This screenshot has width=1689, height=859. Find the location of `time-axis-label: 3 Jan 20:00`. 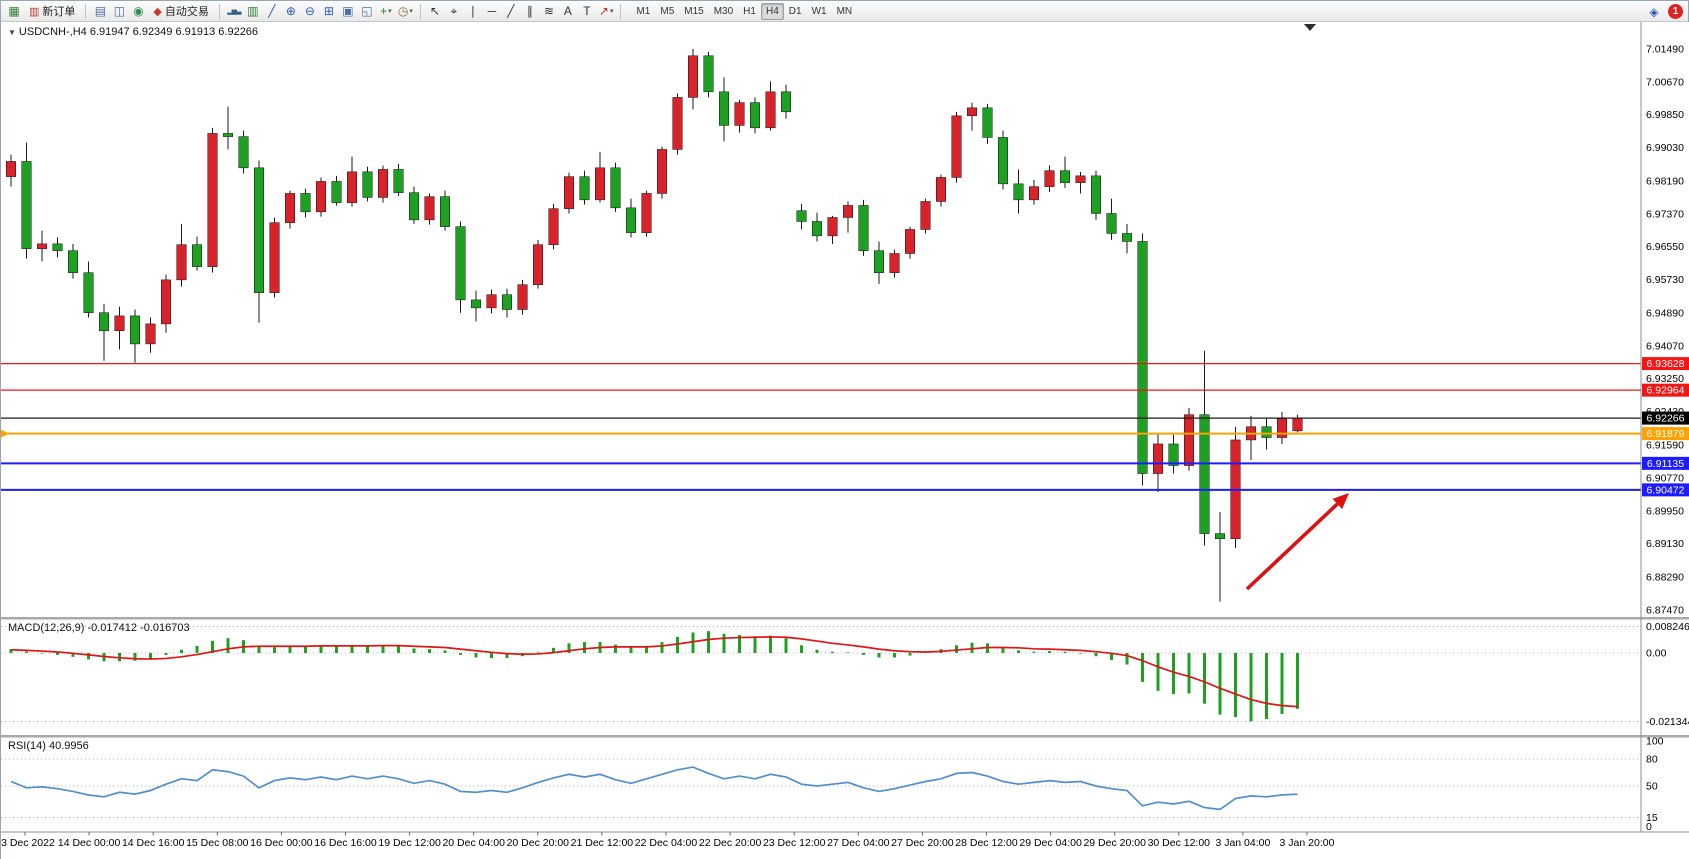

time-axis-label: 3 Jan 20:00 is located at coordinates (1307, 843).